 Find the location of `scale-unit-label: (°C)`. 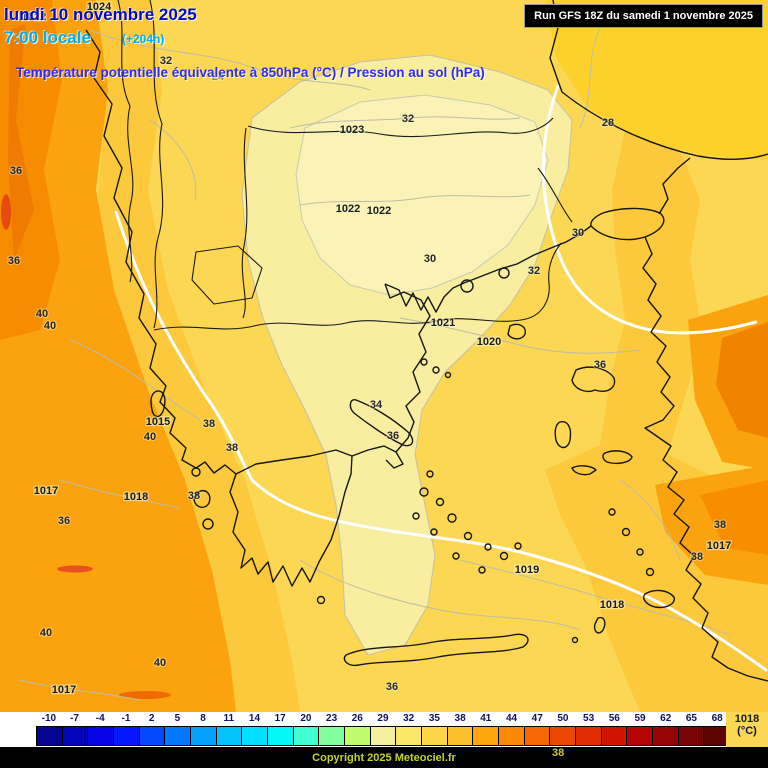

scale-unit-label: (°C) is located at coordinates (747, 731).